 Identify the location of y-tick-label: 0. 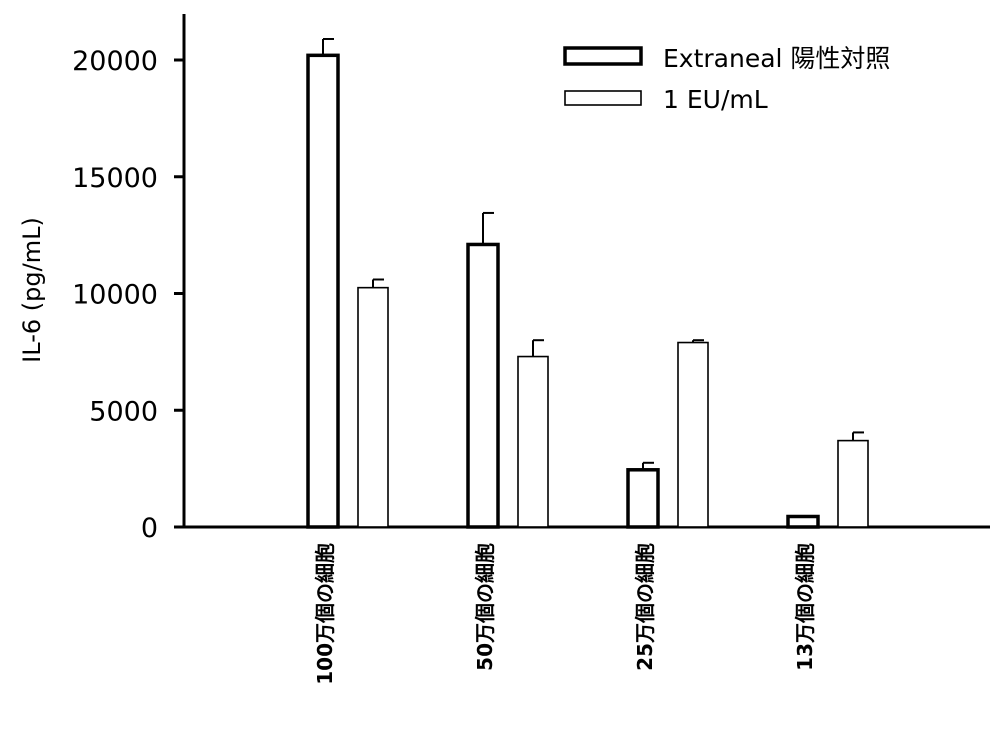
(149, 528).